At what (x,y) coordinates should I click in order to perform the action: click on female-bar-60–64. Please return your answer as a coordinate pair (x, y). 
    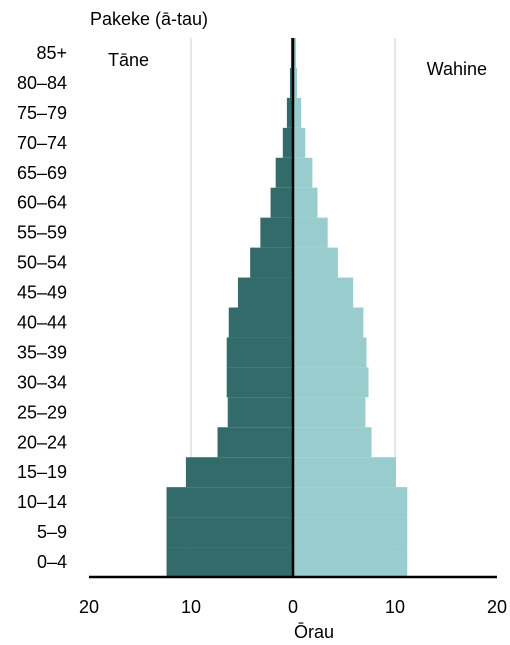
    Looking at the image, I should click on (305, 202).